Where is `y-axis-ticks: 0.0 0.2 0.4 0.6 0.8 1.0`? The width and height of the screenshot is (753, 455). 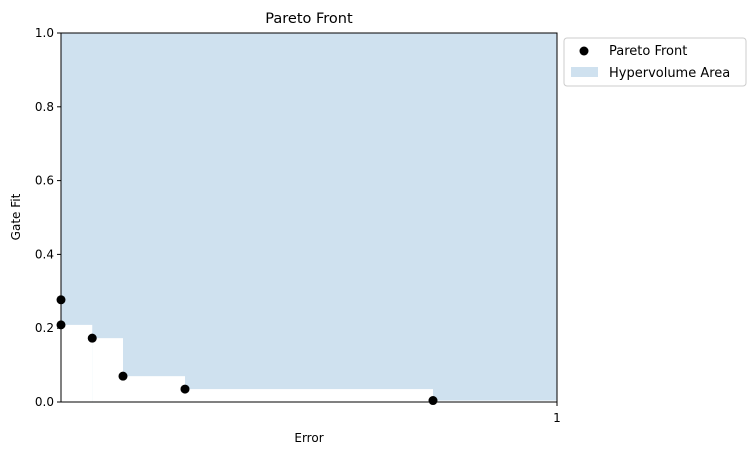
y-axis-ticks: 0.0 0.2 0.4 0.6 0.8 1.0 is located at coordinates (48, 217).